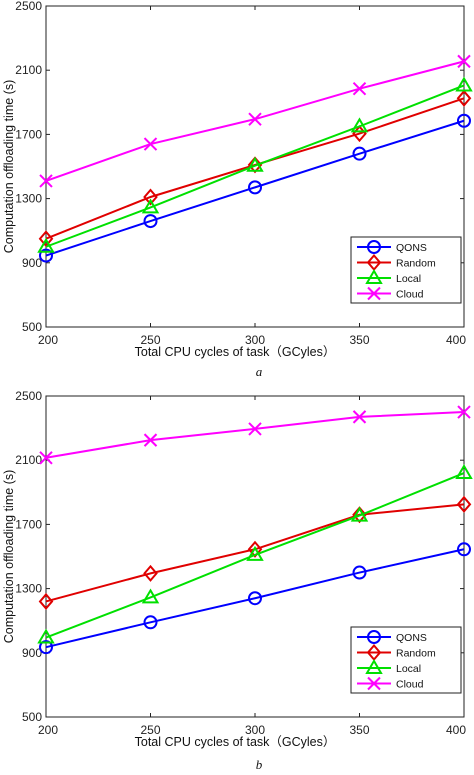  Describe the element at coordinates (390, 683) in the screenshot. I see `legend-entry-cloud: Cloud` at that location.